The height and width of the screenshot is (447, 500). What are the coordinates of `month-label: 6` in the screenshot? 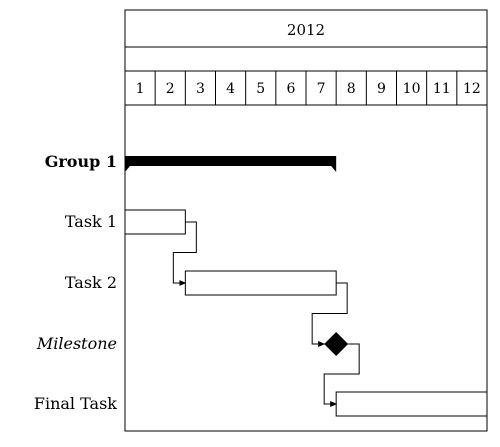 It's located at (290, 89).